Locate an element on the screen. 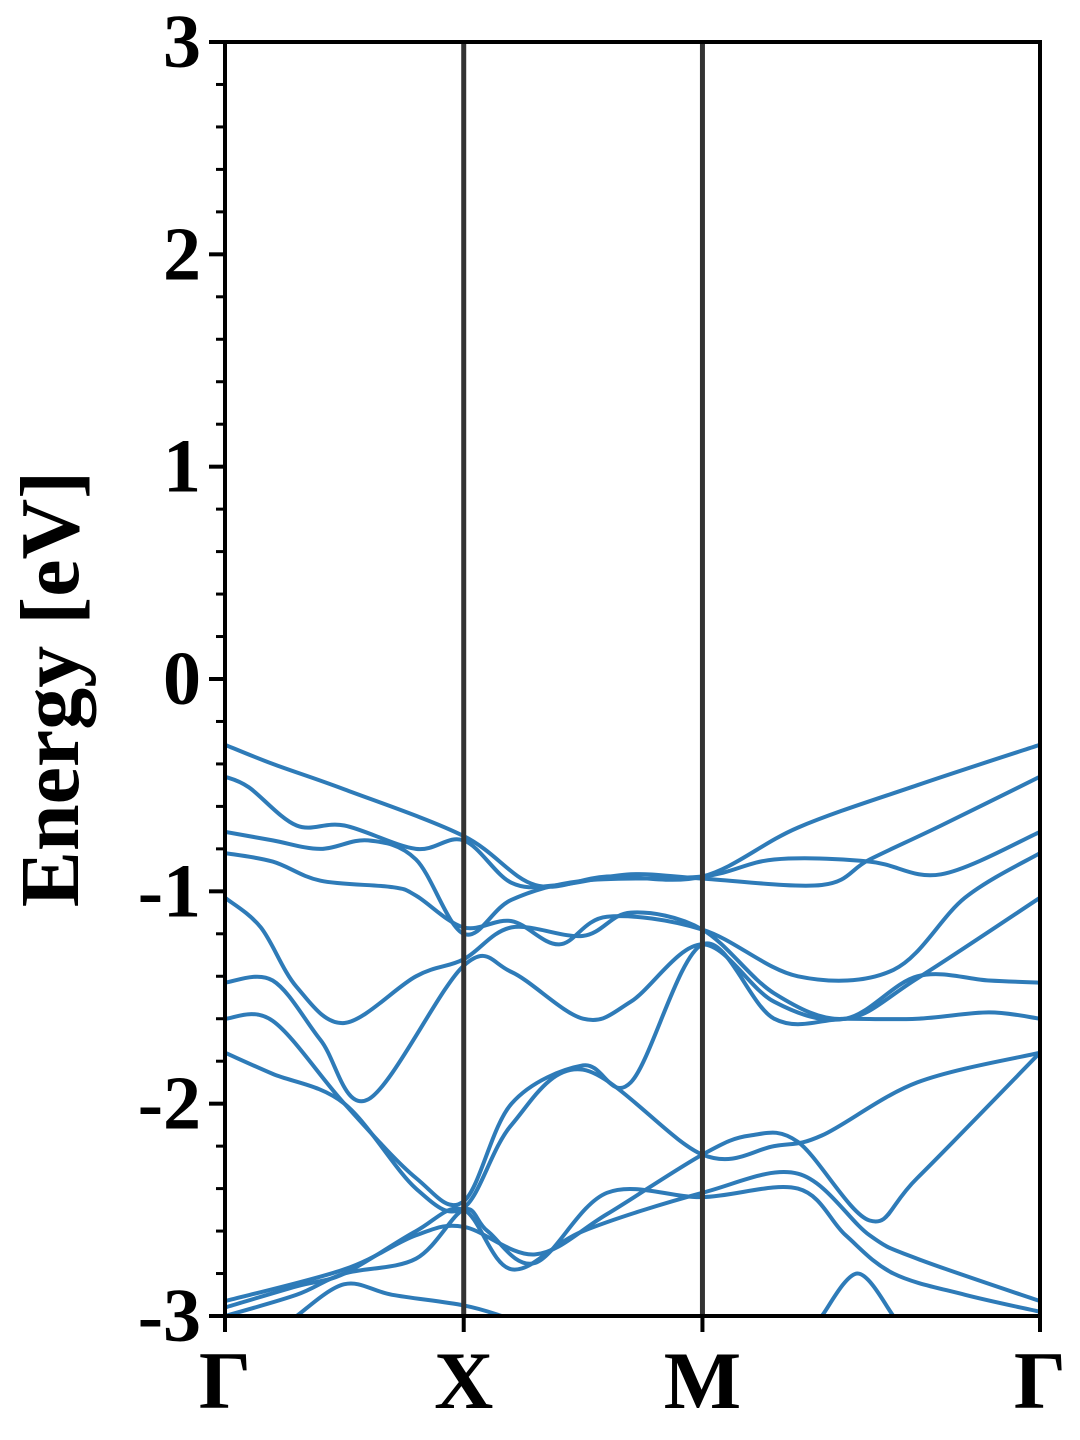 Image resolution: width=1080 pixels, height=1440 pixels. y-axis-ticks: -3 -2 -1 0 1 2 3 is located at coordinates (181, 679).